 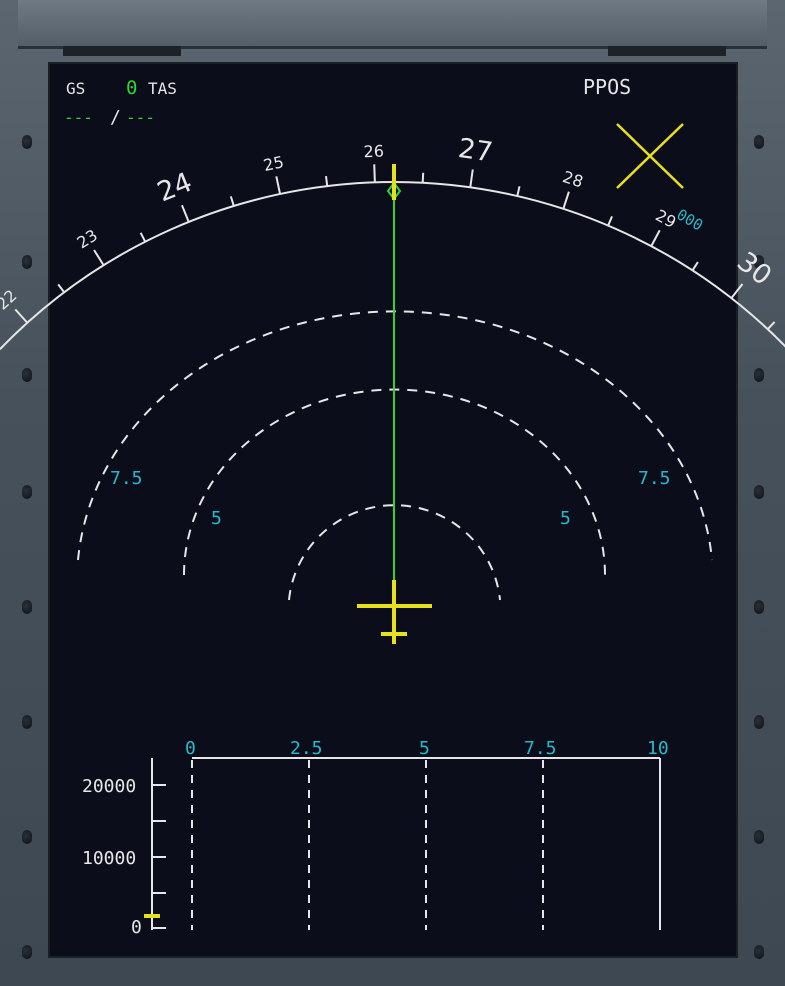 I want to click on compass-heading-label: 26, so click(x=373, y=152).